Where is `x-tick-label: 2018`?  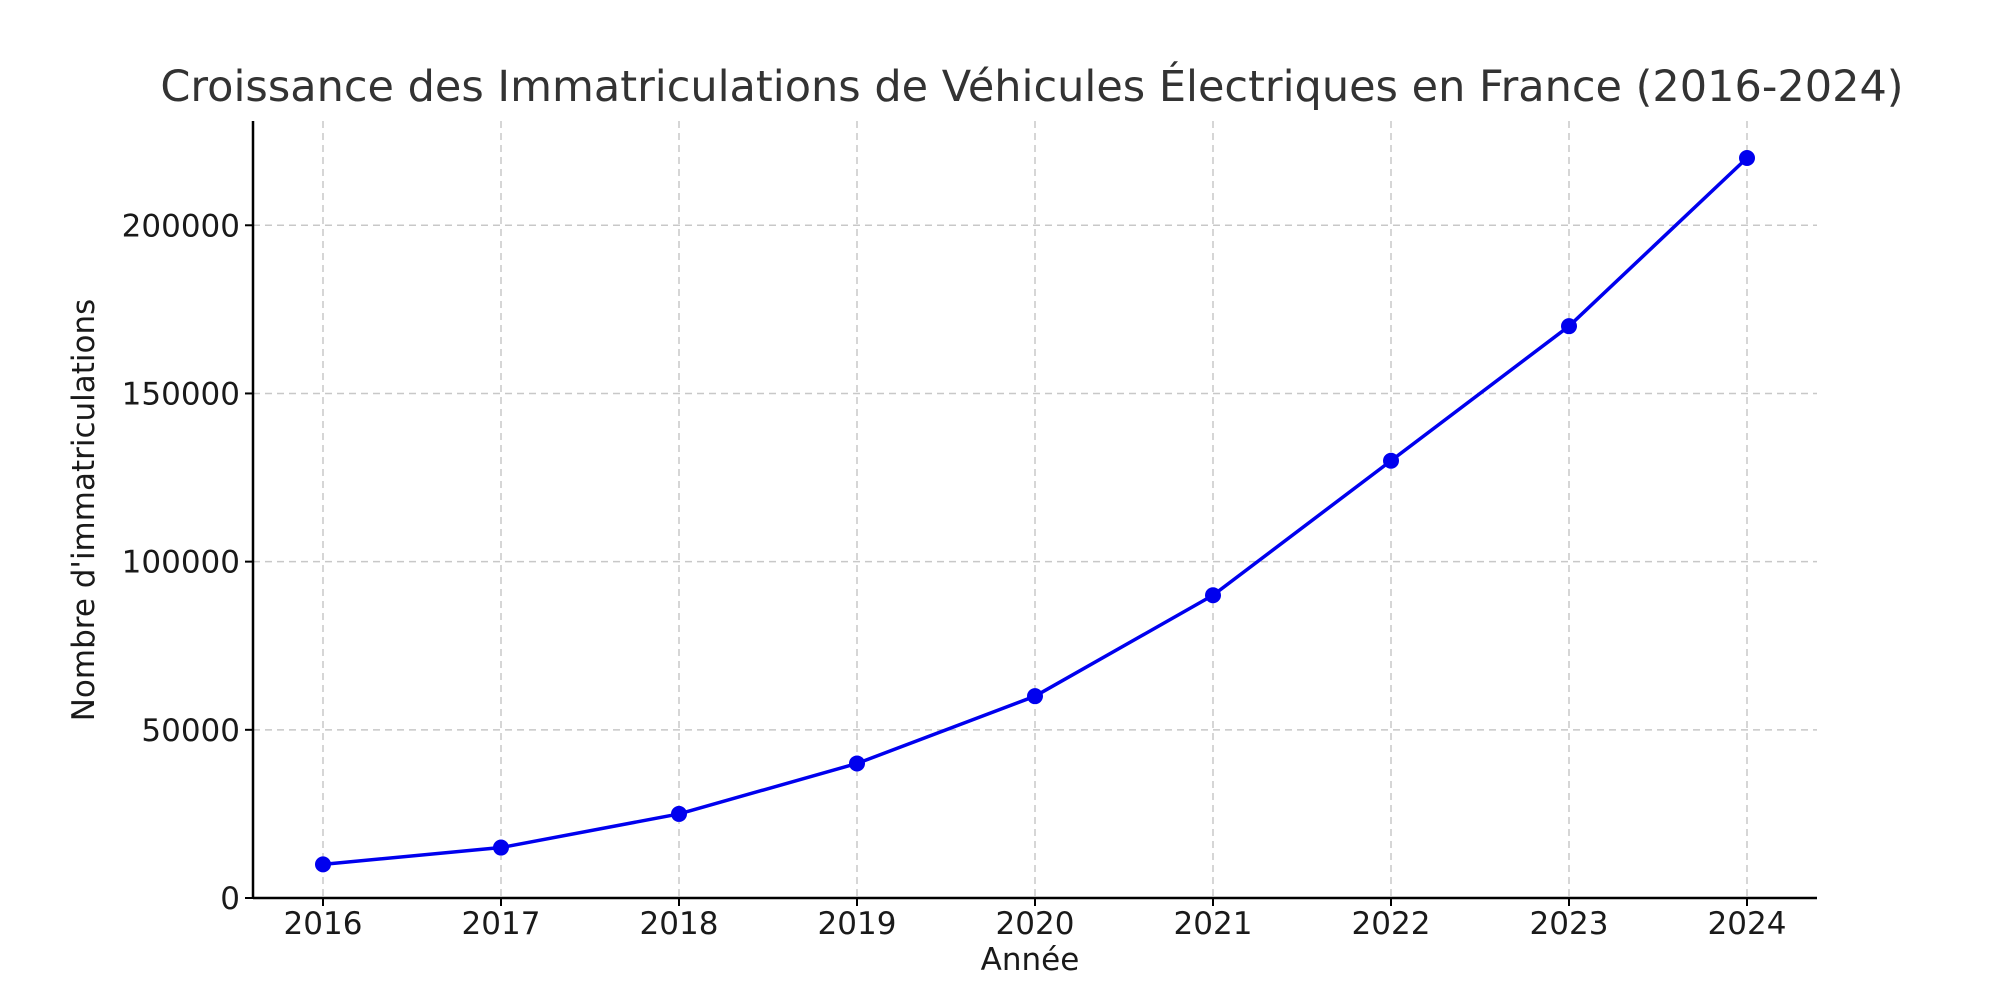 x-tick-label: 2018 is located at coordinates (679, 924).